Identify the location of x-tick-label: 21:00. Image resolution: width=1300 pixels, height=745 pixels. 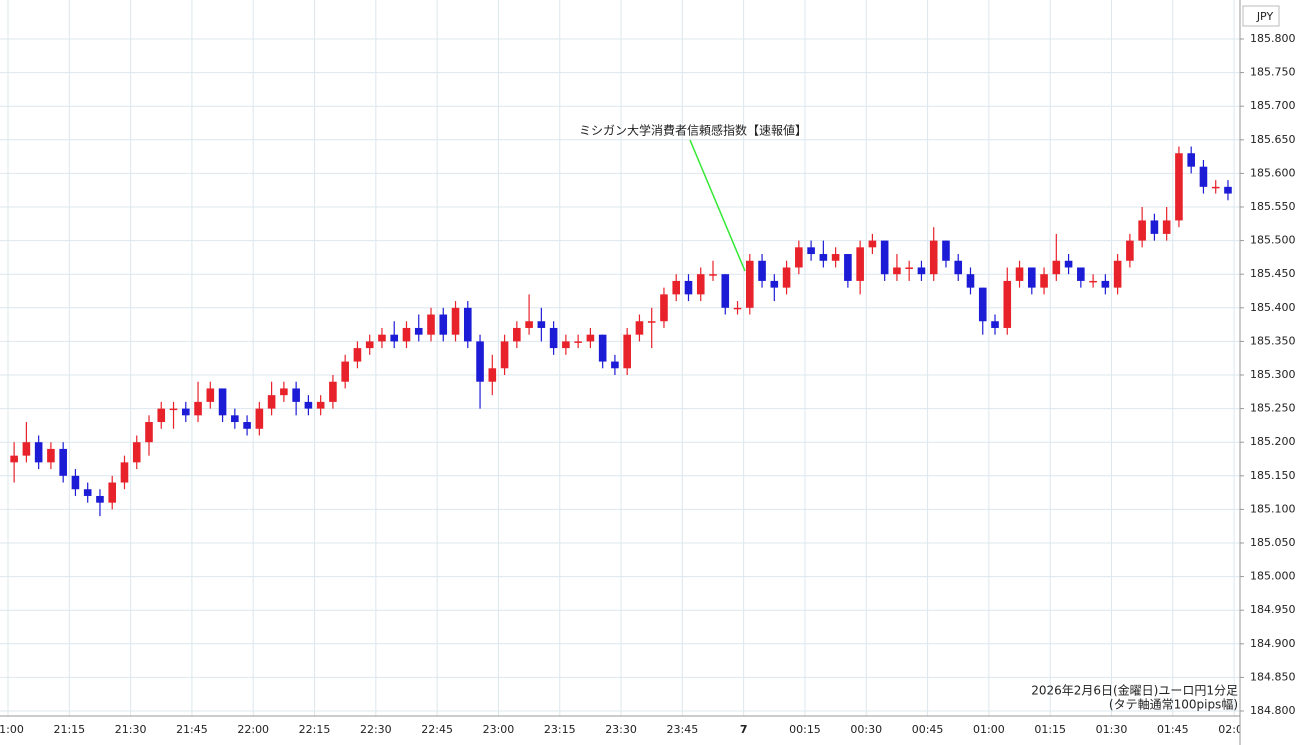
(12, 729).